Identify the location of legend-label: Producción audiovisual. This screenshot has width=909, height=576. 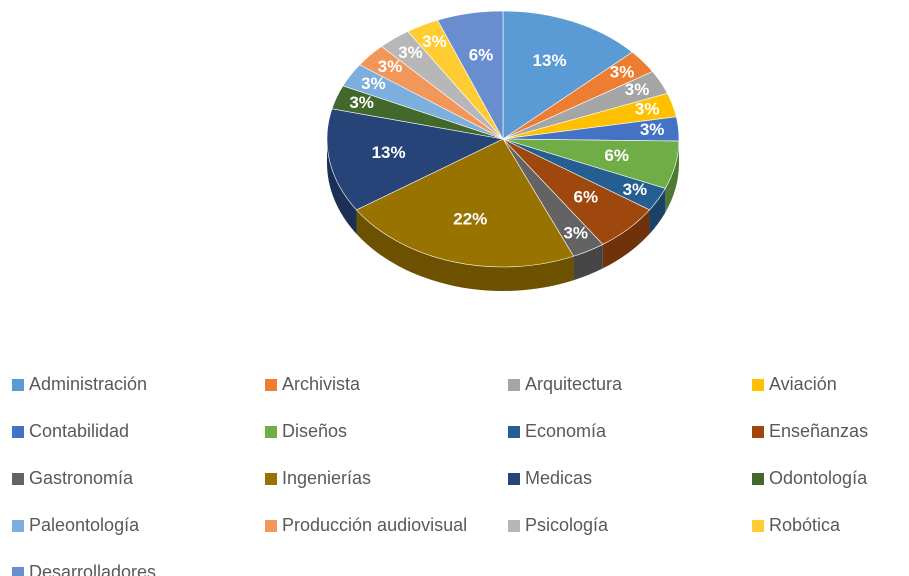
(374, 525).